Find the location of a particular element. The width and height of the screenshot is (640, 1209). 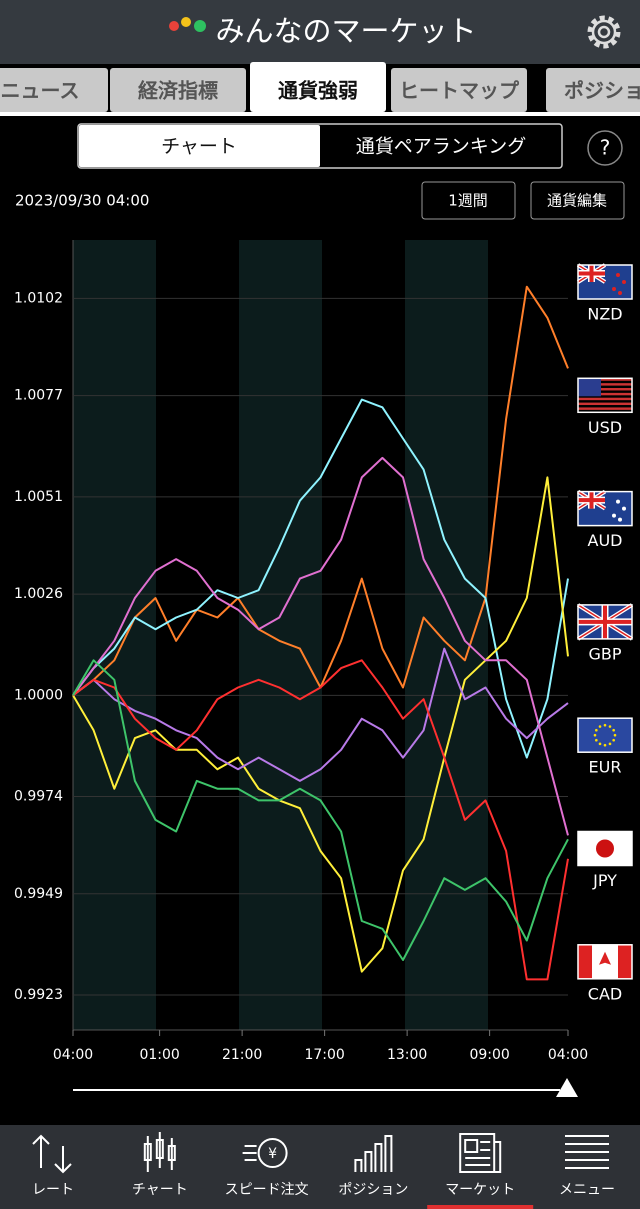

app-title: みんなのマーケット is located at coordinates (345, 31).